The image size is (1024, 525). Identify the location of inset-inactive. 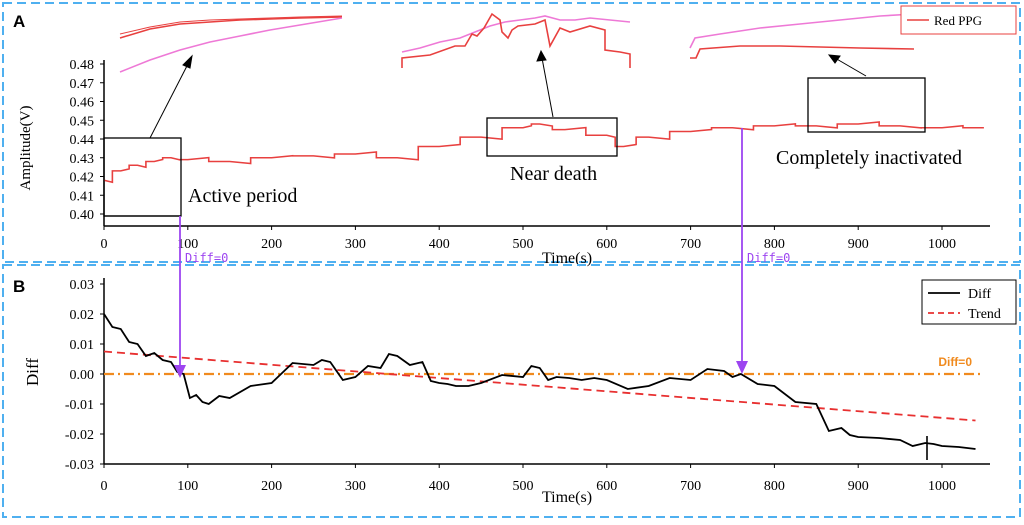
(802, 36).